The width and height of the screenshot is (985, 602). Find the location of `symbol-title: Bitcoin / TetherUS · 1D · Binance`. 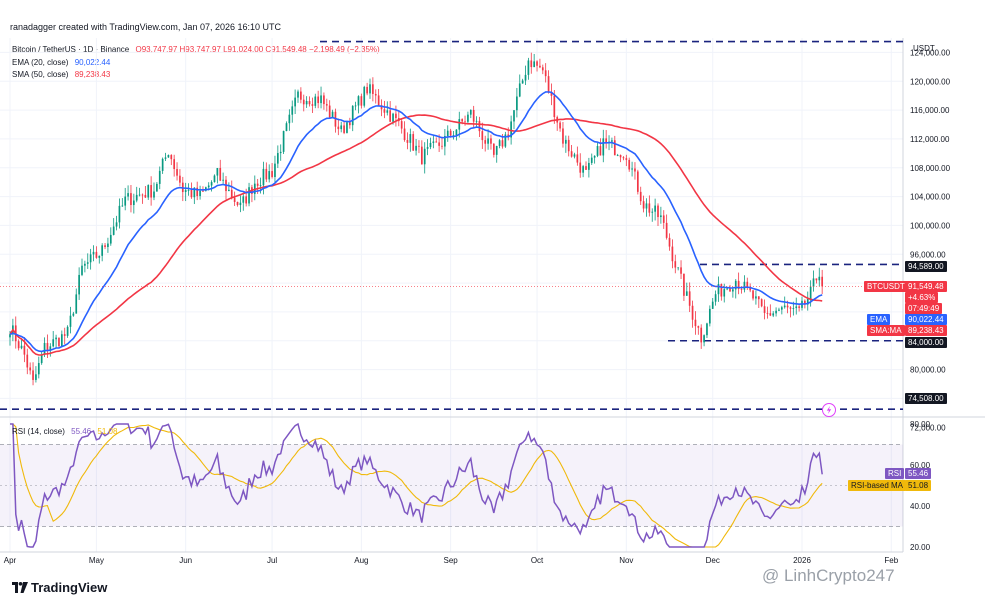

symbol-title: Bitcoin / TetherUS · 1D · Binance is located at coordinates (71, 49).